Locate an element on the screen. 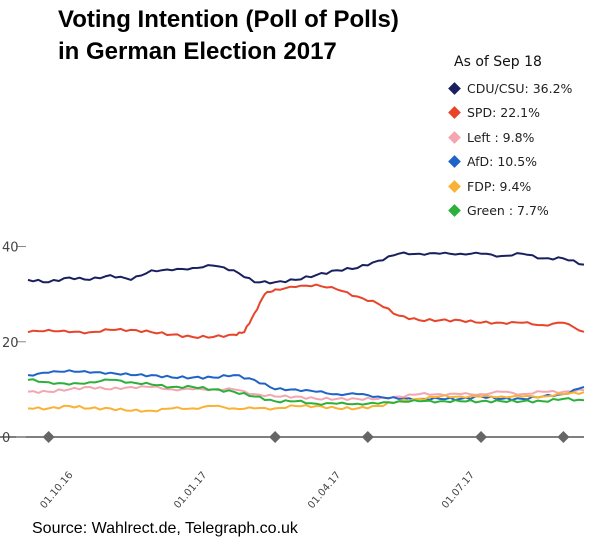 The width and height of the screenshot is (600, 554). legend-label-spd: SPD: 22.1% is located at coordinates (503, 113).